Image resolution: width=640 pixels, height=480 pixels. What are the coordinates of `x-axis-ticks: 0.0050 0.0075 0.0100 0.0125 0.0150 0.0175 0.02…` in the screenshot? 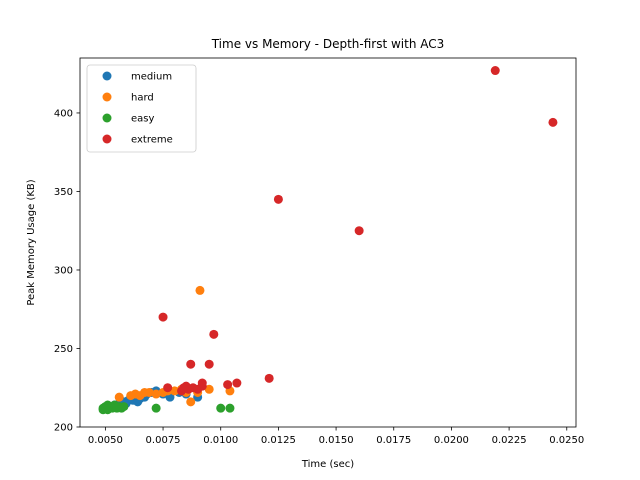 It's located at (336, 436).